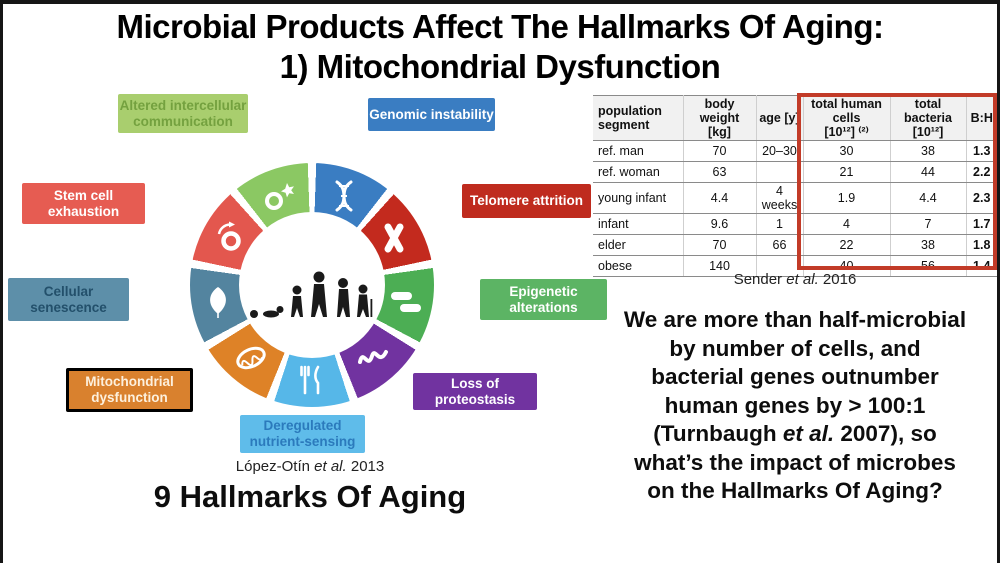 Image resolution: width=1000 pixels, height=563 pixels. I want to click on col-age: age [y], so click(780, 118).